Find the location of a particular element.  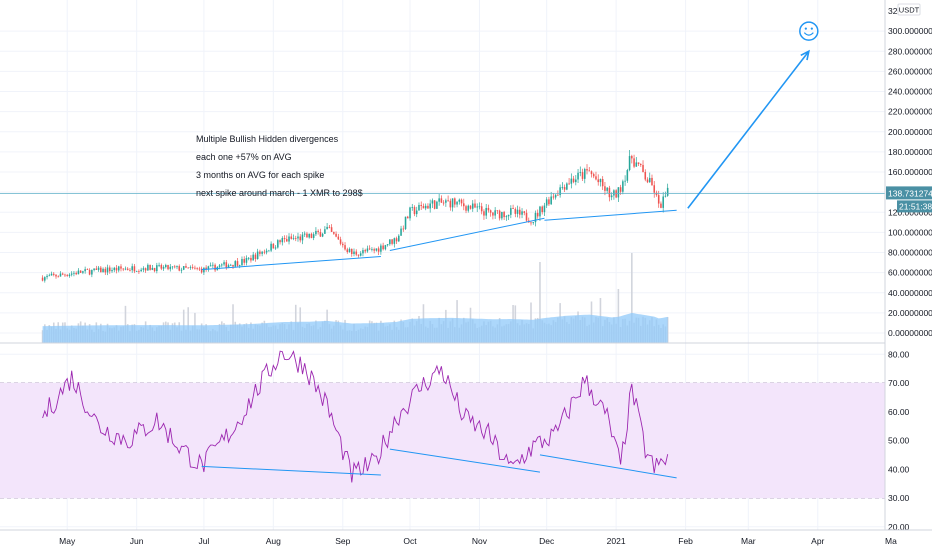

time-tick-label: Oct is located at coordinates (410, 541).